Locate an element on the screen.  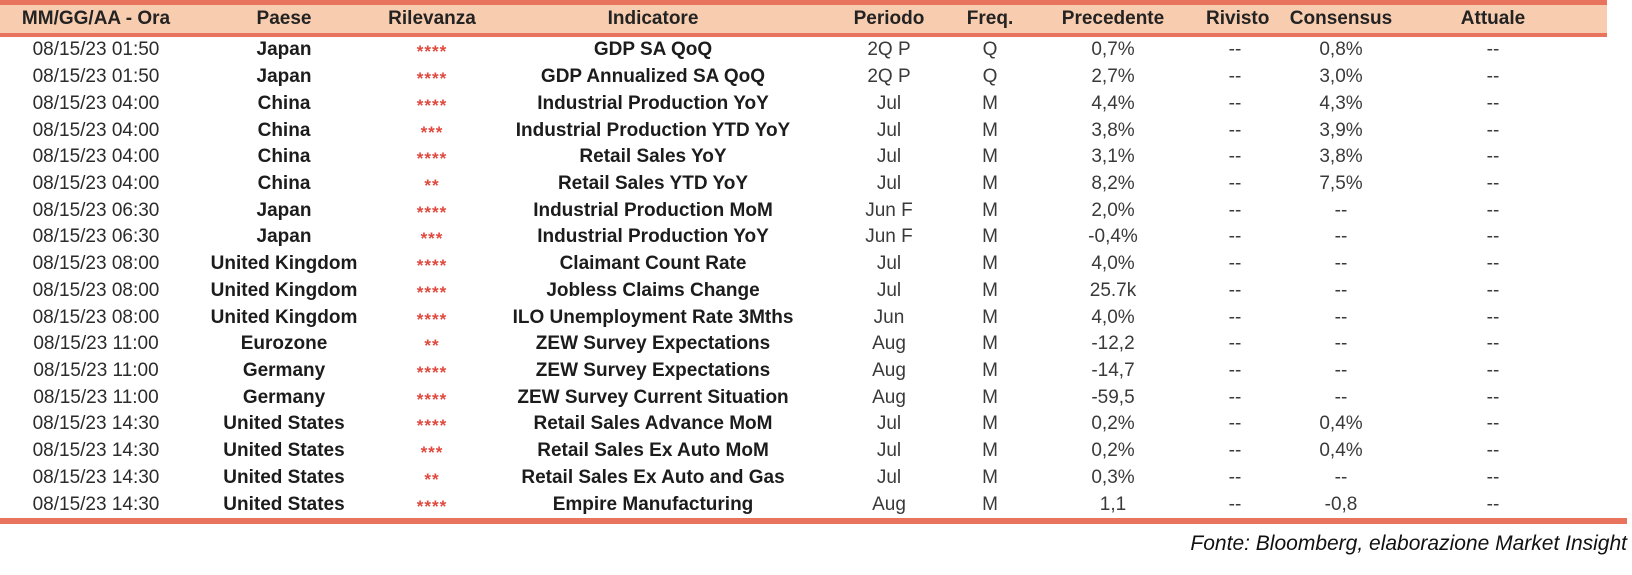
table-top-rule is located at coordinates (803, 2).